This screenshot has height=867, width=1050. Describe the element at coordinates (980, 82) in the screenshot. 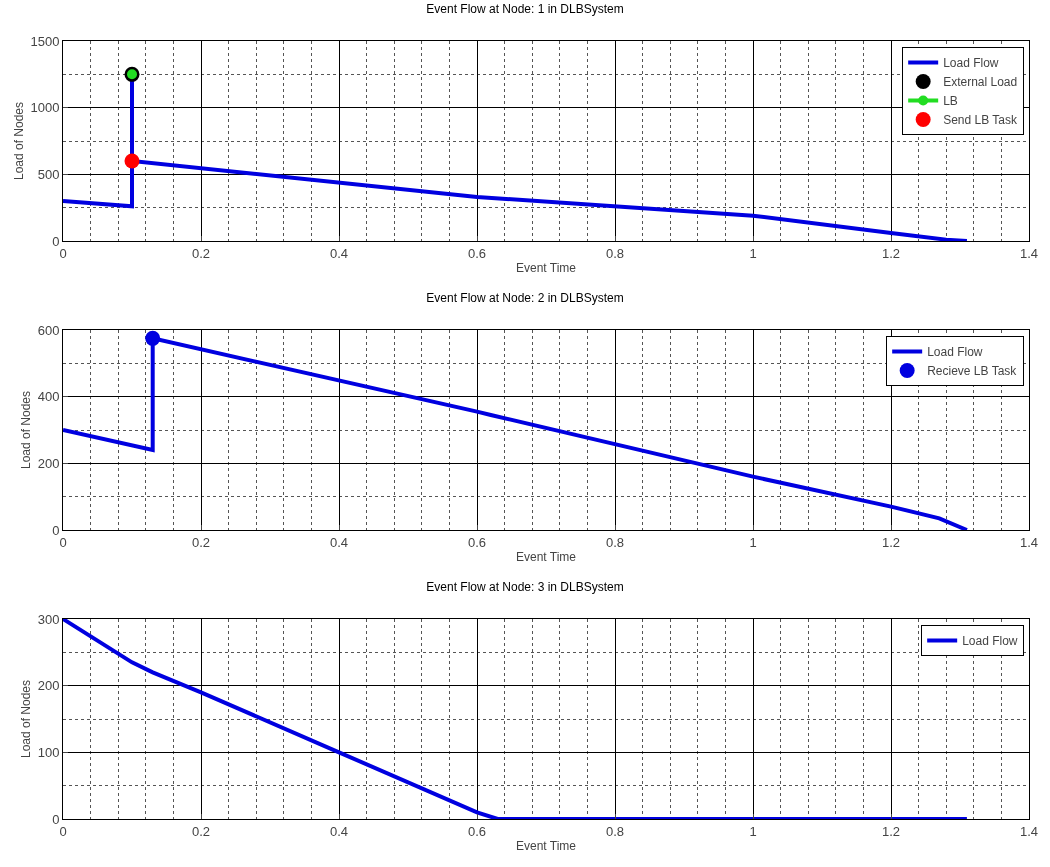

I see `legend-label: External Load` at that location.